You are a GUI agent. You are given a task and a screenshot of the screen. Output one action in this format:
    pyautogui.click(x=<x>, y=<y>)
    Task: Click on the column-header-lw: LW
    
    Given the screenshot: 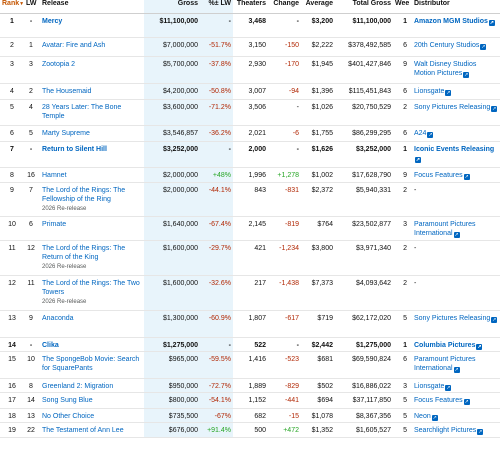 What is the action you would take?
    pyautogui.click(x=31, y=3)
    